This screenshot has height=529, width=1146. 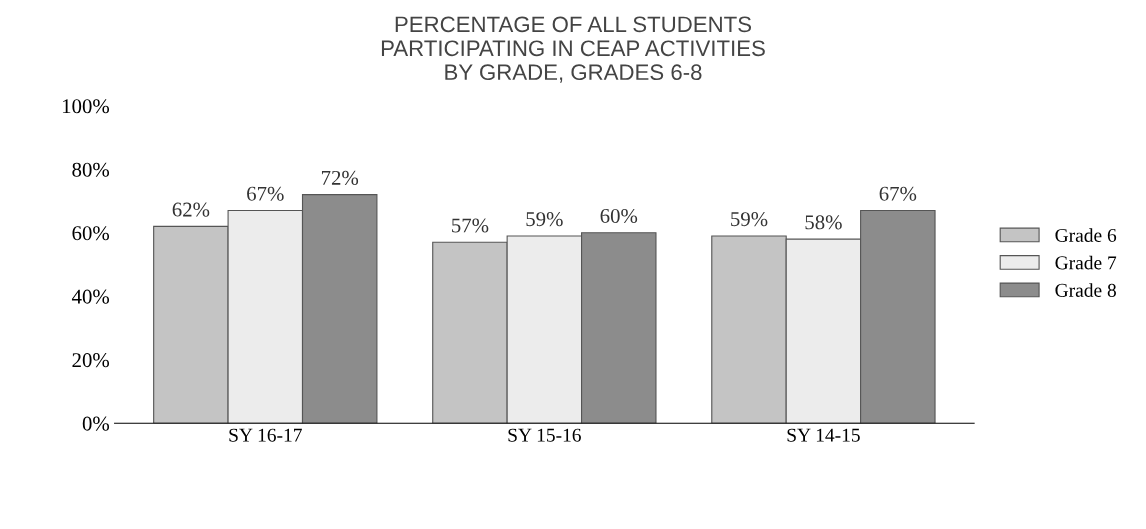 What do you see at coordinates (340, 177) in the screenshot?
I see `data-label: 72%` at bounding box center [340, 177].